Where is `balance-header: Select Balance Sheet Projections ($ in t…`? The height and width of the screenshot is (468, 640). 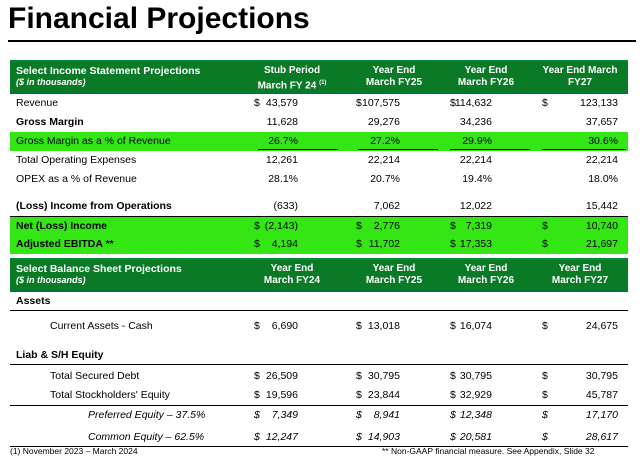
balance-header: Select Balance Sheet Projections ($ in t… is located at coordinates (319, 275).